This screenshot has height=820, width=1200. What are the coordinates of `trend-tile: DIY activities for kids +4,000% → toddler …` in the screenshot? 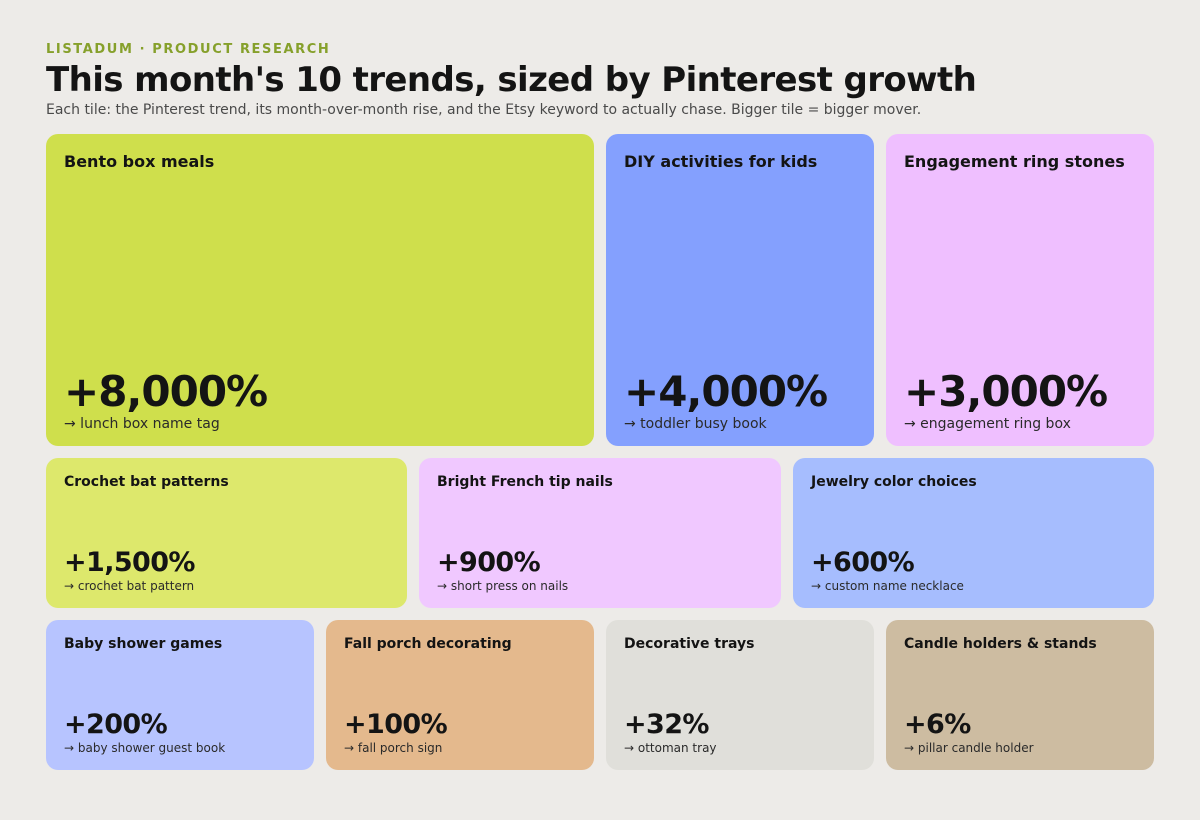 It's located at (740, 290).